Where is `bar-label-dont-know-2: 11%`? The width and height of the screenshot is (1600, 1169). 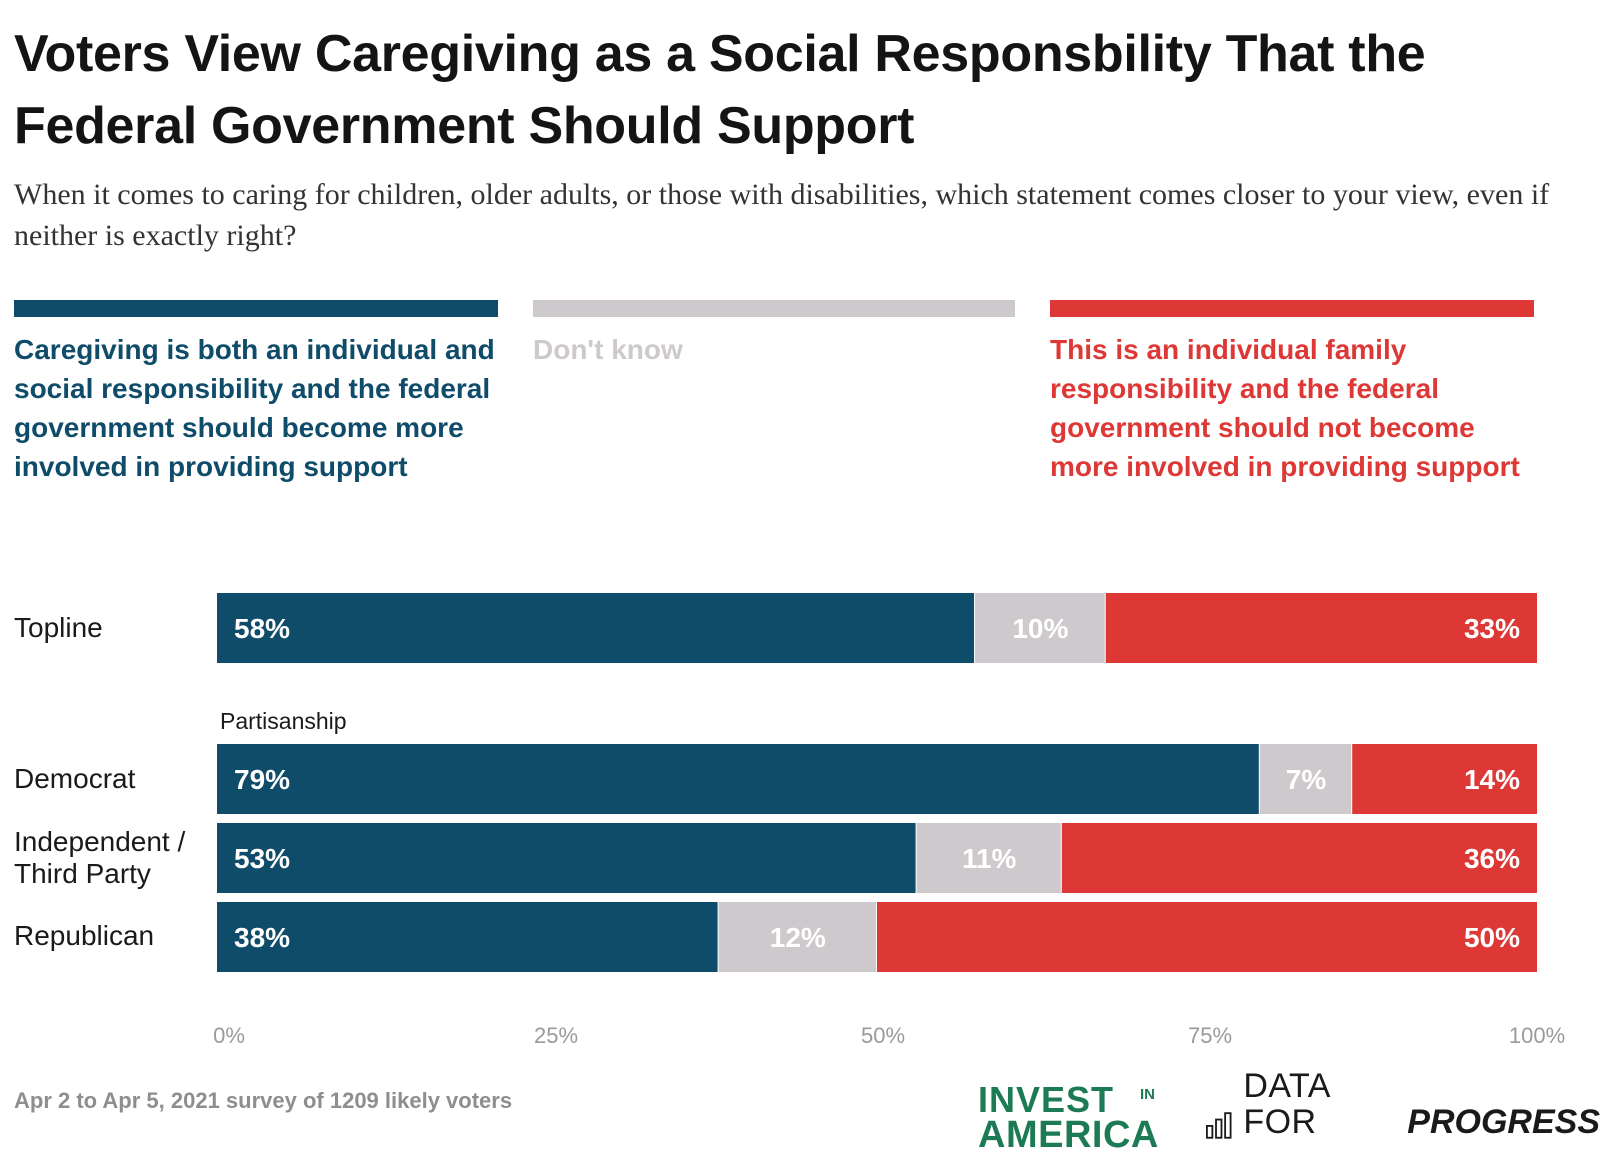
bar-label-dont-know-2: 11% is located at coordinates (989, 858).